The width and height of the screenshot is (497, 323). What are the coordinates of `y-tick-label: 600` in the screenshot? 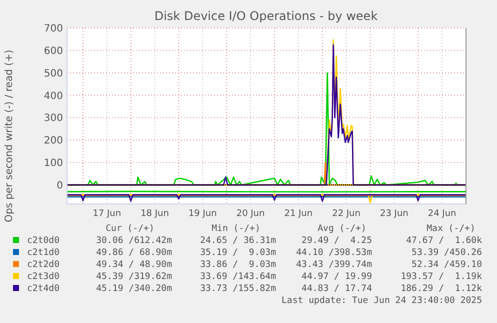 It's located at (53, 51).